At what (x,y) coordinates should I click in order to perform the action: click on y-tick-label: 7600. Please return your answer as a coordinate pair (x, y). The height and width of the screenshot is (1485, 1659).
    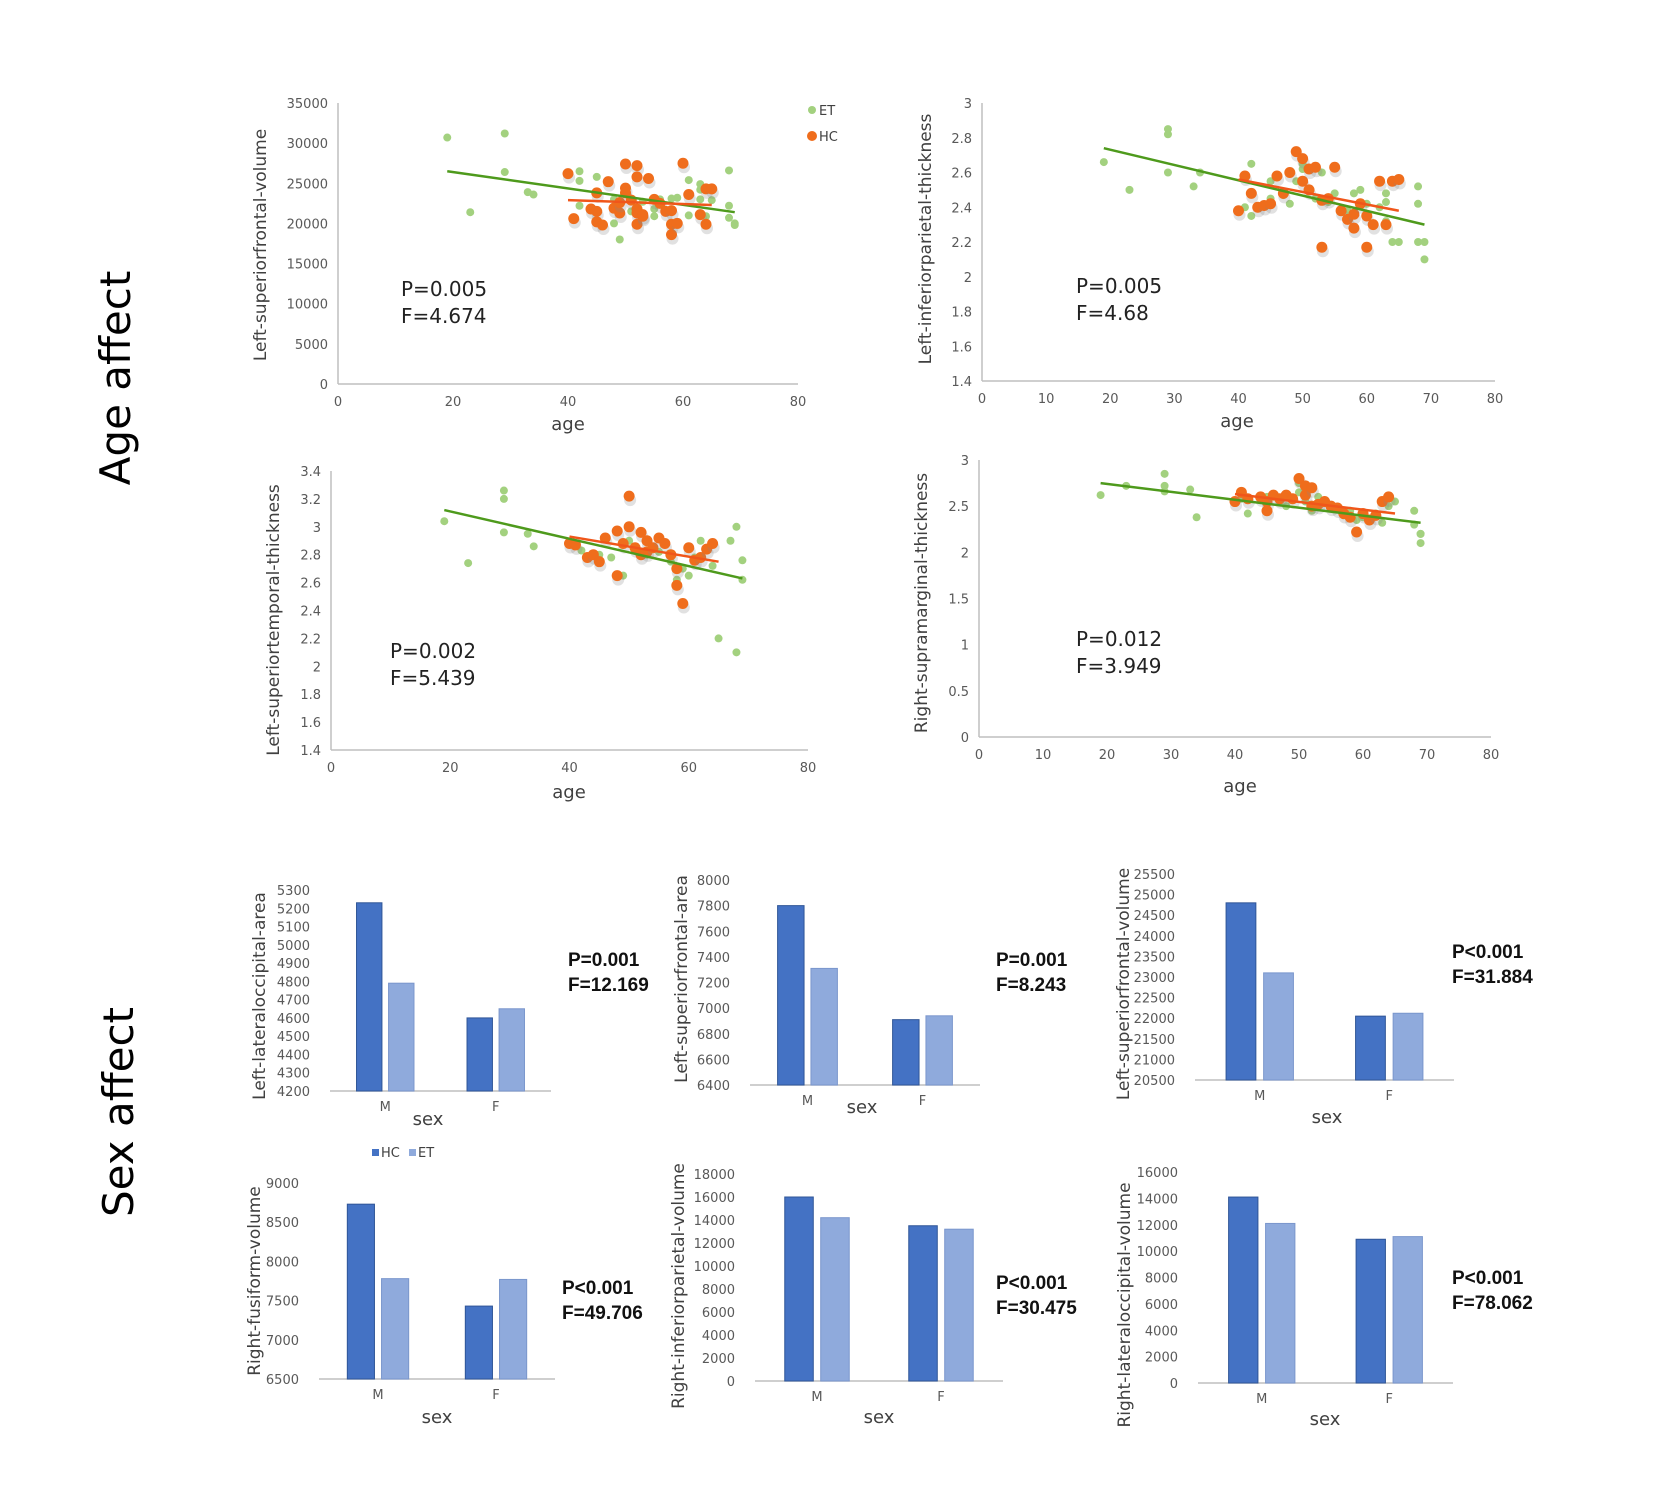
    Looking at the image, I should click on (713, 932).